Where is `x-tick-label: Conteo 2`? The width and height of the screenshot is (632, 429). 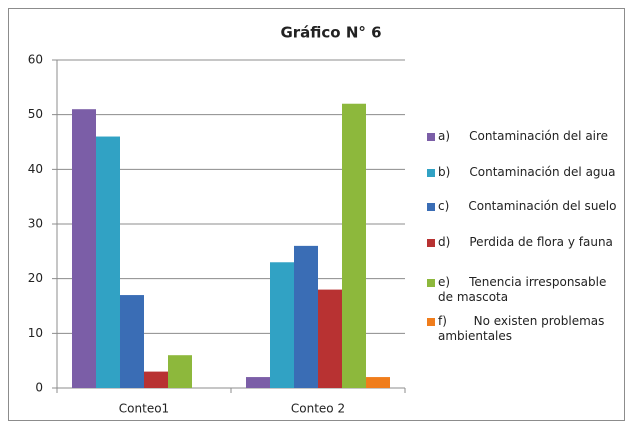
x-tick-label: Conteo 2 is located at coordinates (318, 409).